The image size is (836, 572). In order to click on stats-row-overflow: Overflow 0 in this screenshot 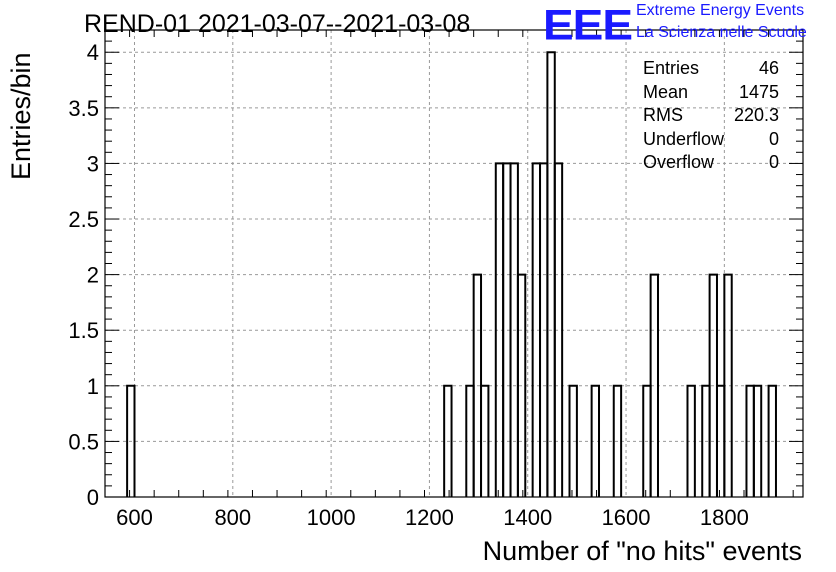, I will do `click(711, 164)`.